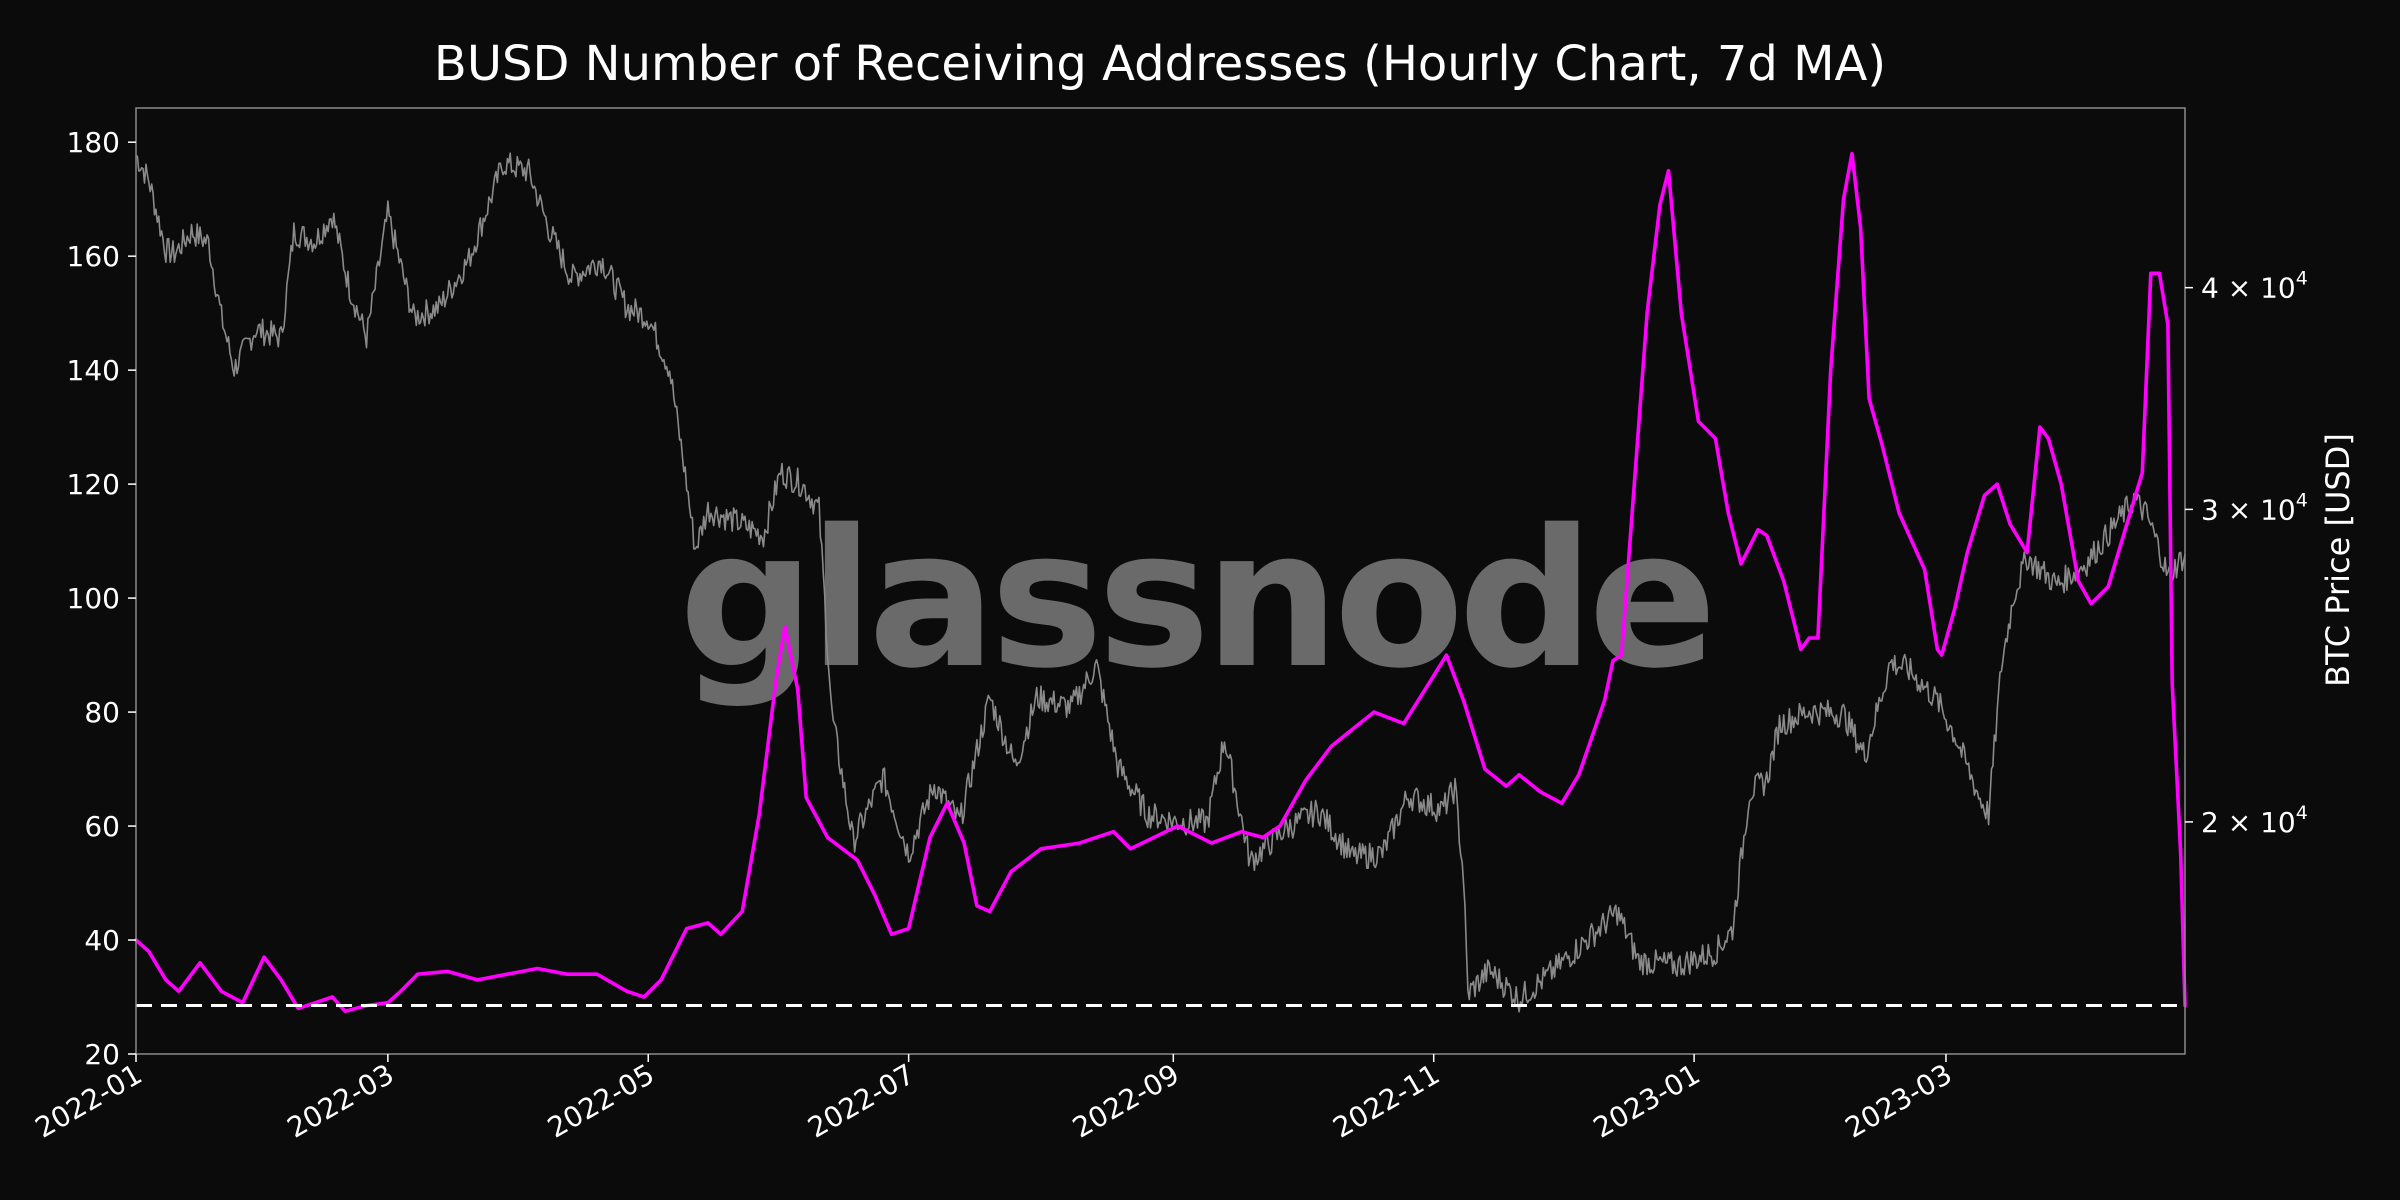  Describe the element at coordinates (102, 712) in the screenshot. I see `y-tick-label: 80` at that location.